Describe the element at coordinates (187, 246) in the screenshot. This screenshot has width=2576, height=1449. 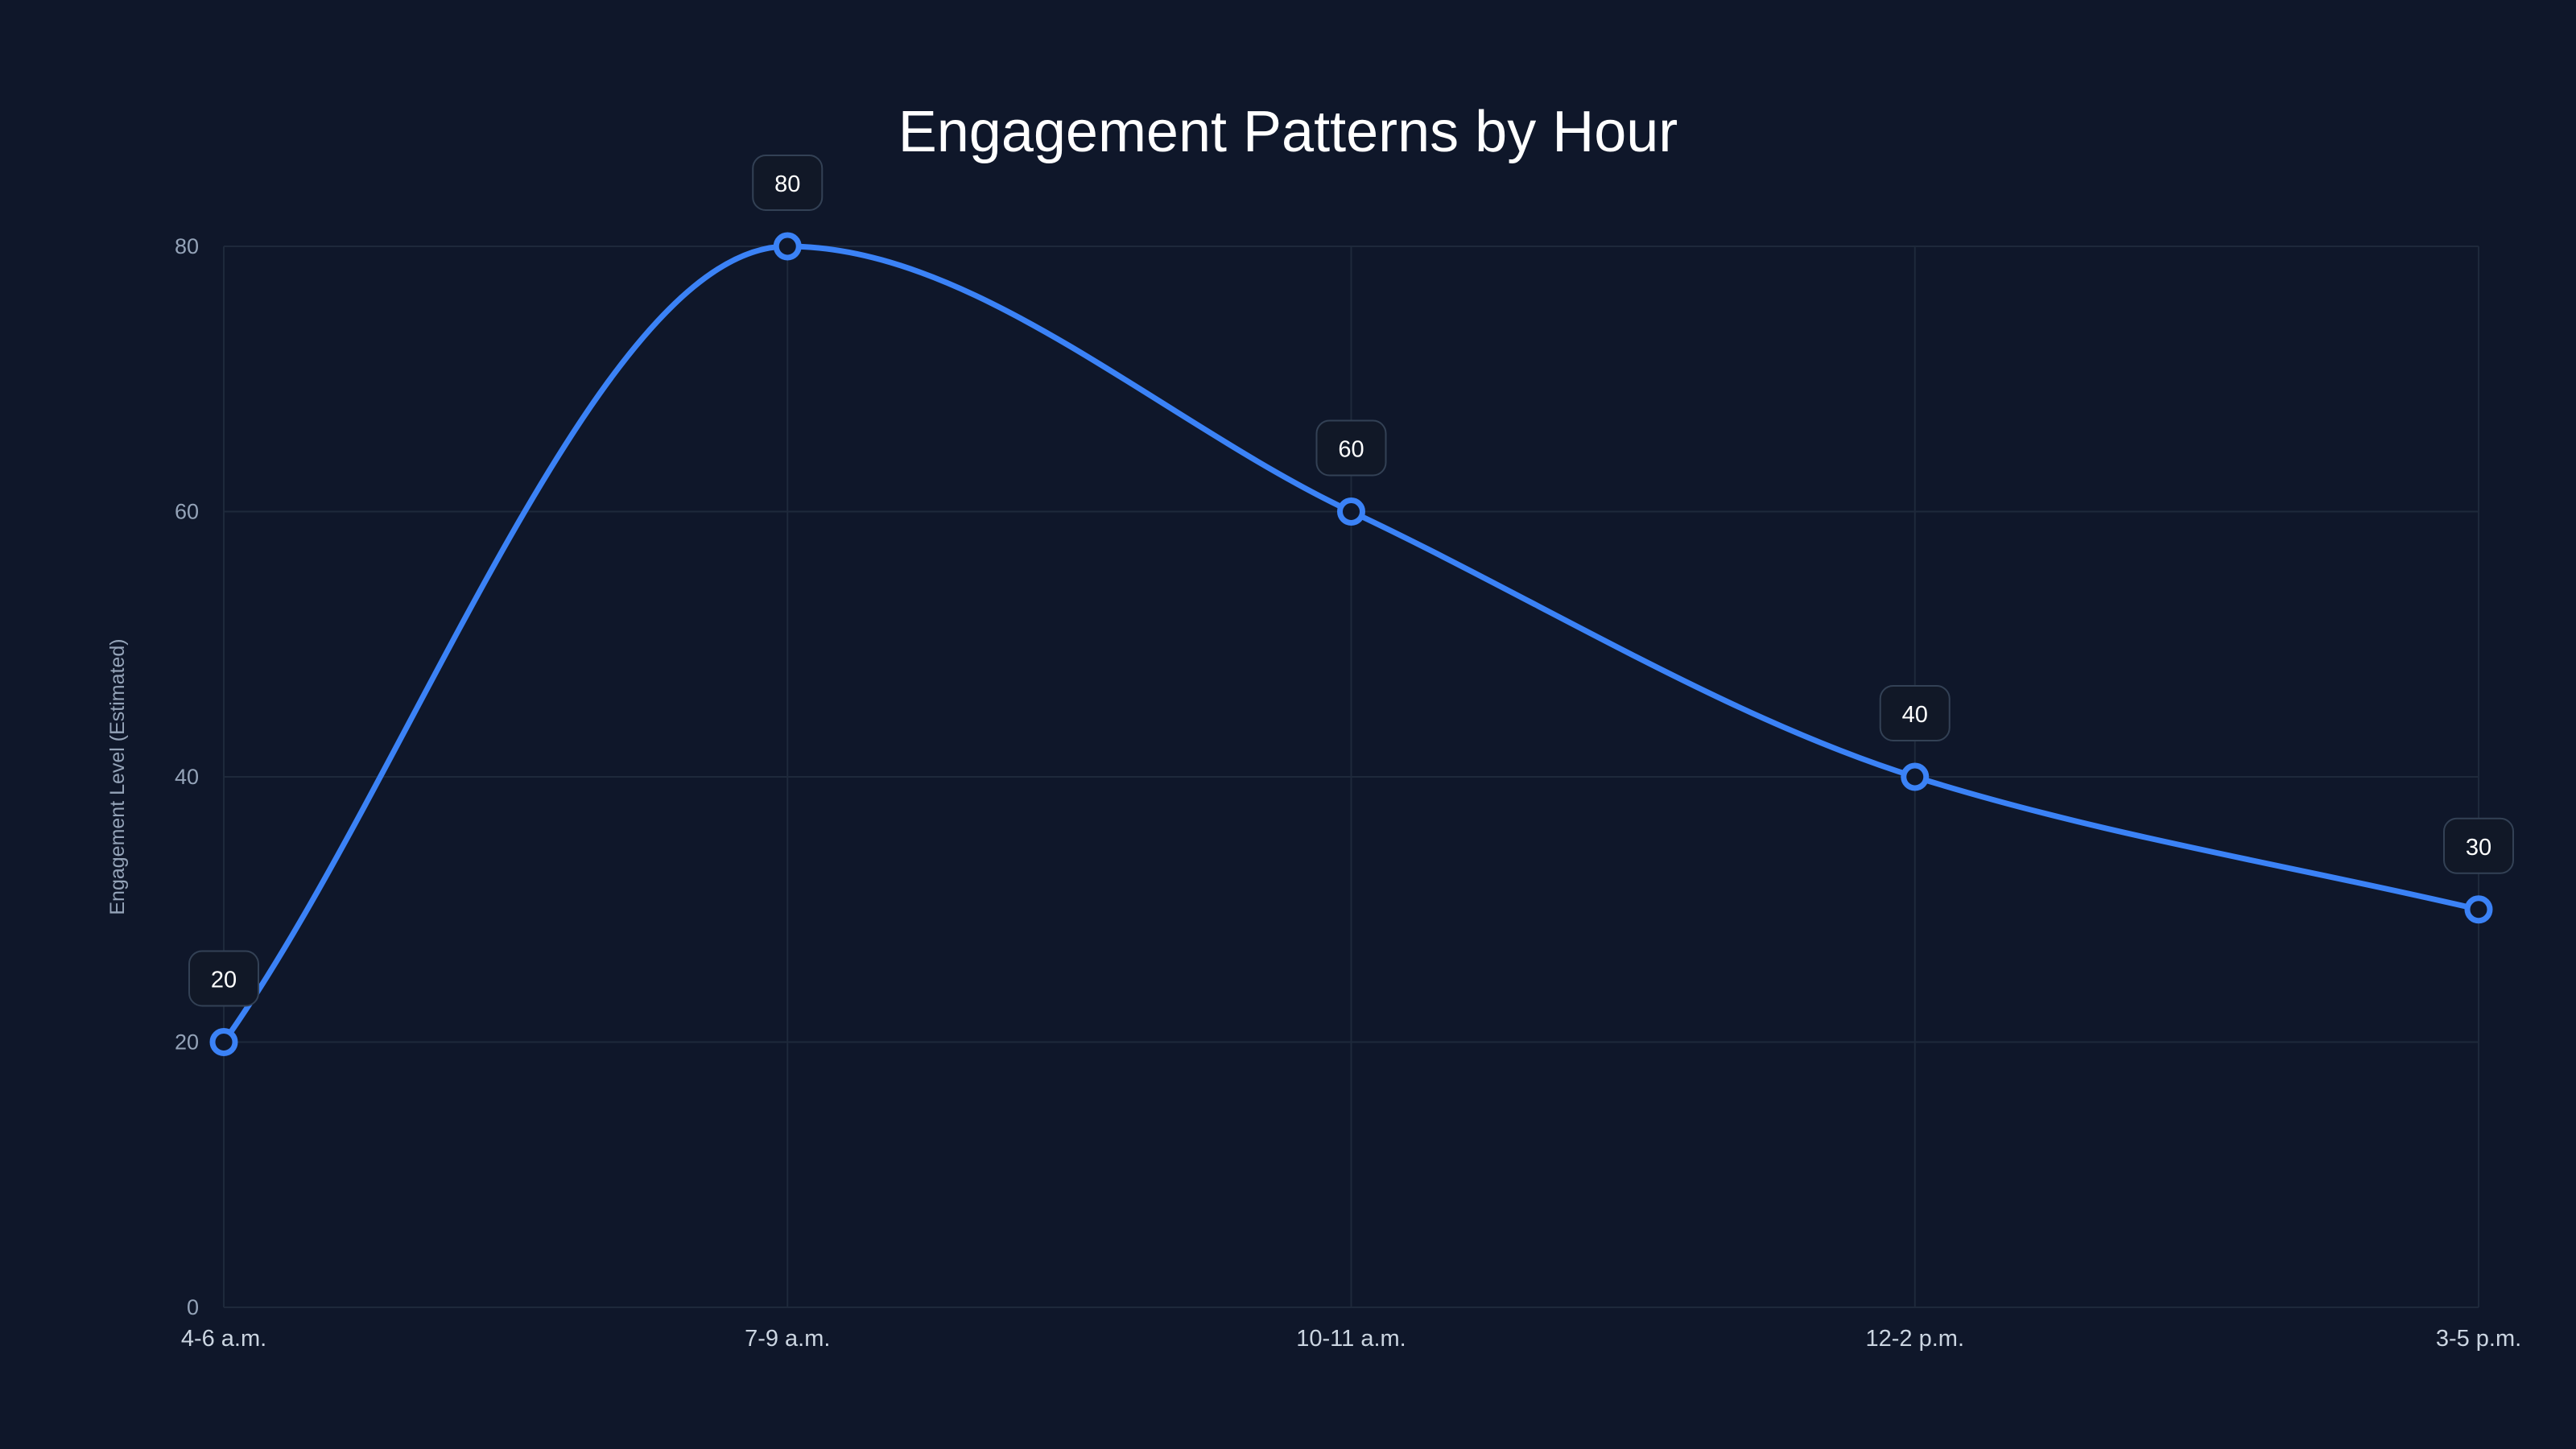
I see `y-tick-label: 80` at that location.